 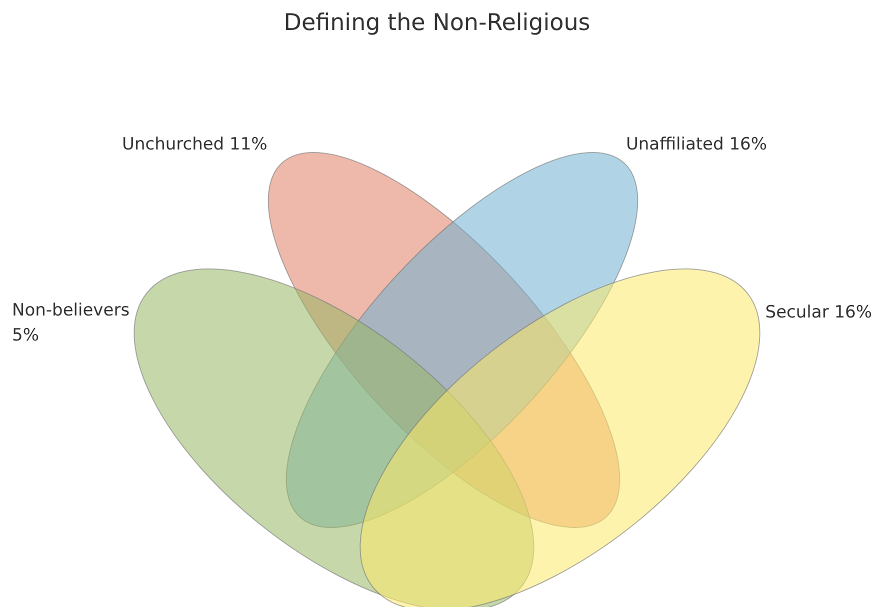 What do you see at coordinates (71, 310) in the screenshot?
I see `category-label: Non-believers` at bounding box center [71, 310].